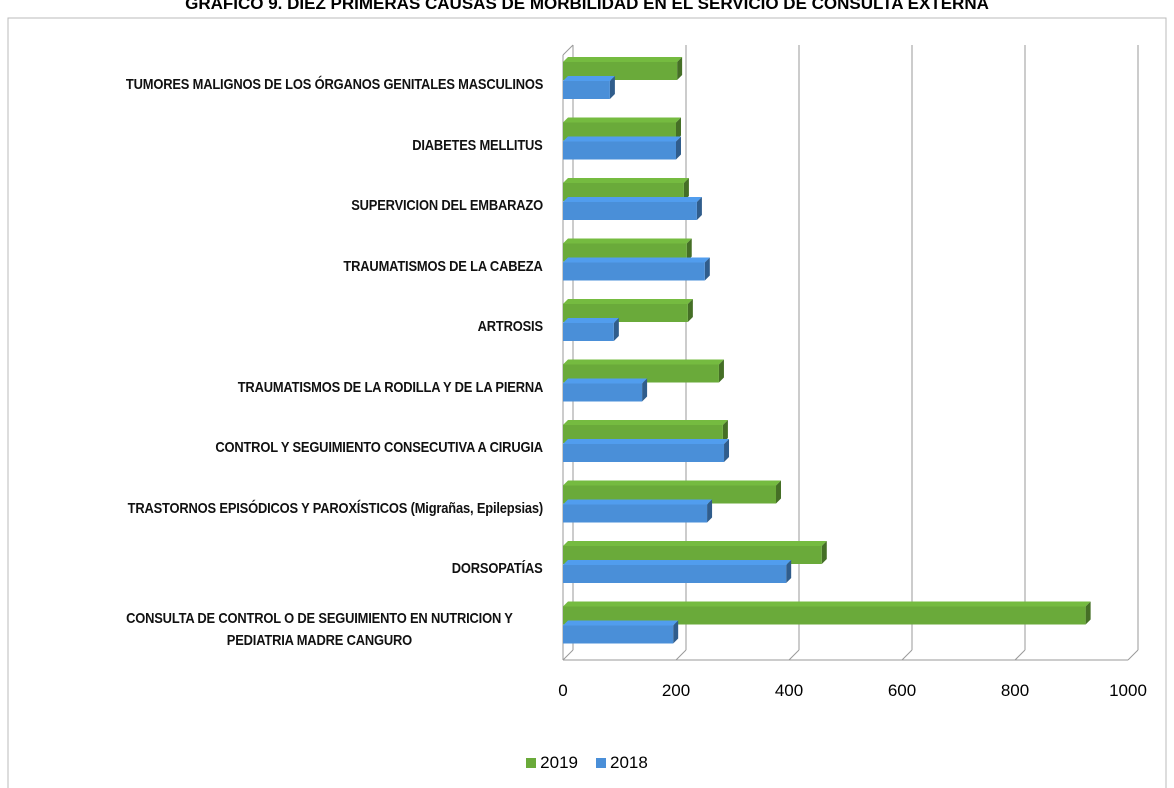 The width and height of the screenshot is (1174, 788). Describe the element at coordinates (510, 327) in the screenshot. I see `y-tick-label: ARTROSIS` at that location.